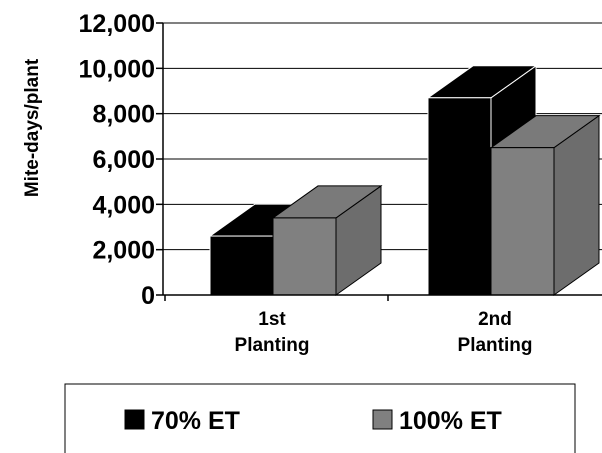 The image size is (602, 453). Describe the element at coordinates (348, 325) in the screenshot. I see `x-axis-category-labels: 1st Planting 2nd Planting` at that location.